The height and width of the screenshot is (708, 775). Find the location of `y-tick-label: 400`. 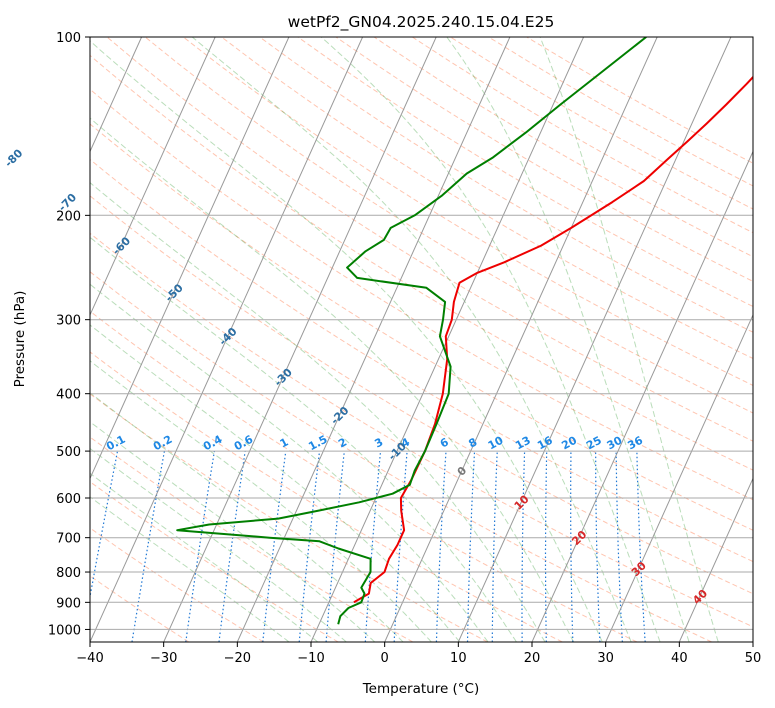

y-tick-label: 400 is located at coordinates (68, 395).